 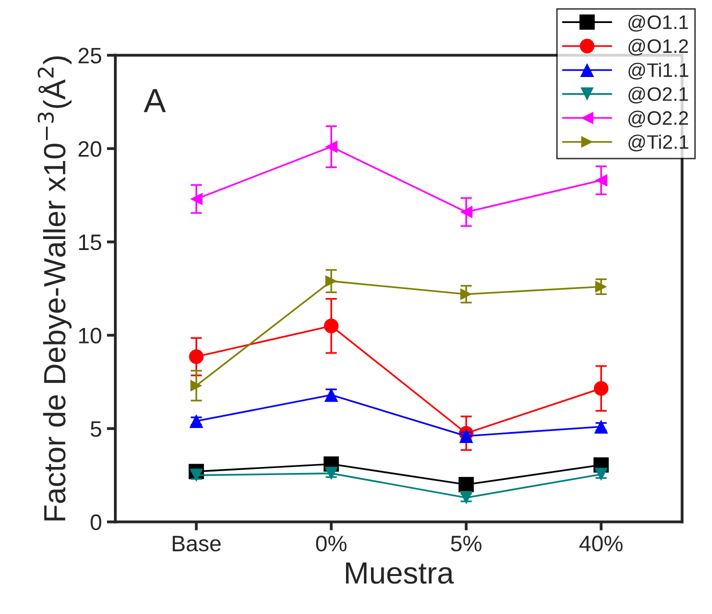 I want to click on legend-label: @O1.1, so click(x=658, y=23).